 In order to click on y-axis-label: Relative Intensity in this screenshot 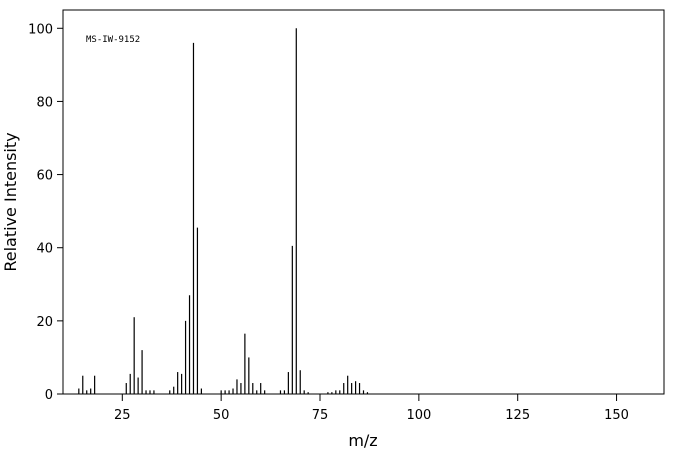, I will do `click(10, 201)`.